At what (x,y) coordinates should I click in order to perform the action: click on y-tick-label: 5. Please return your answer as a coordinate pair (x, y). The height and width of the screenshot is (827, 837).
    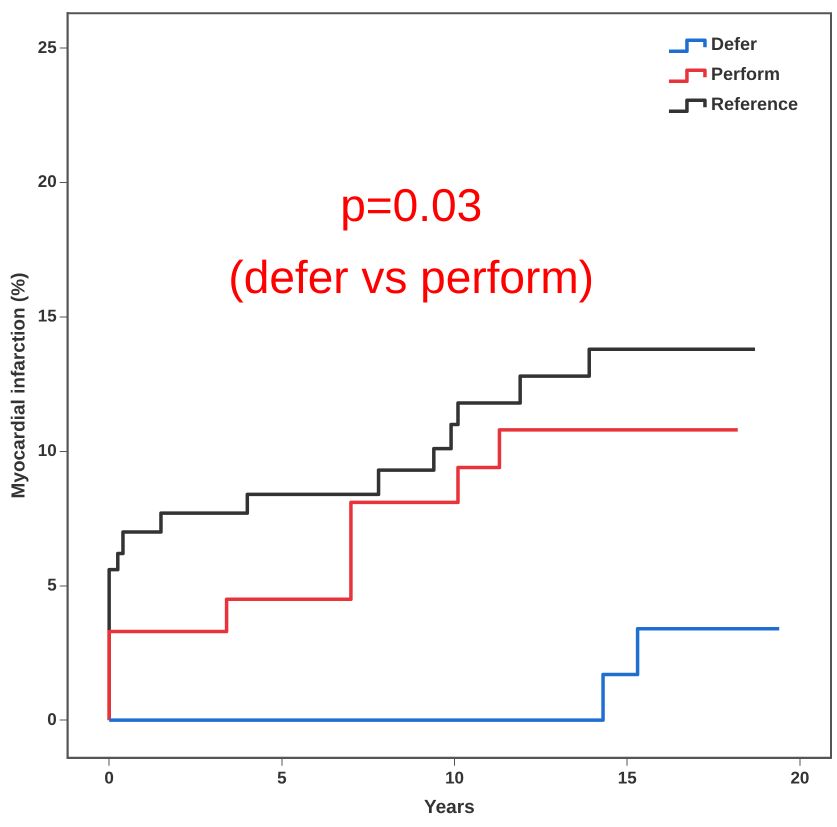
    Looking at the image, I should click on (52, 584).